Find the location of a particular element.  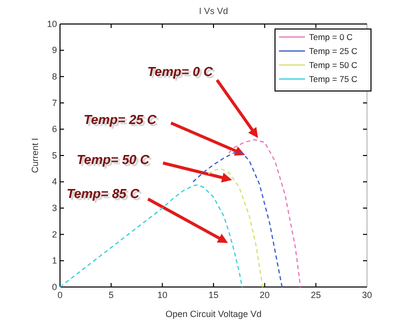

legend-label: Temp = 50 C is located at coordinates (333, 65).